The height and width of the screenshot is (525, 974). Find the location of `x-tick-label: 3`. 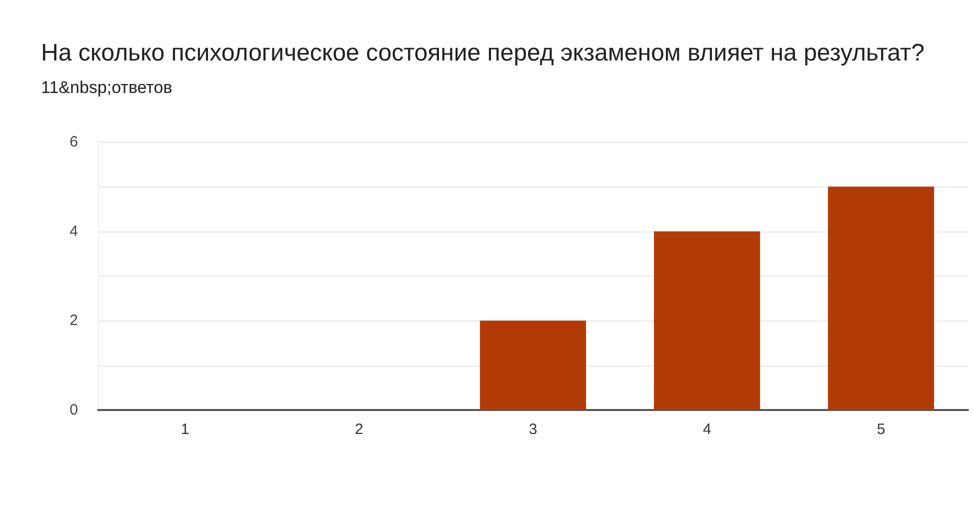

x-tick-label: 3 is located at coordinates (533, 429).